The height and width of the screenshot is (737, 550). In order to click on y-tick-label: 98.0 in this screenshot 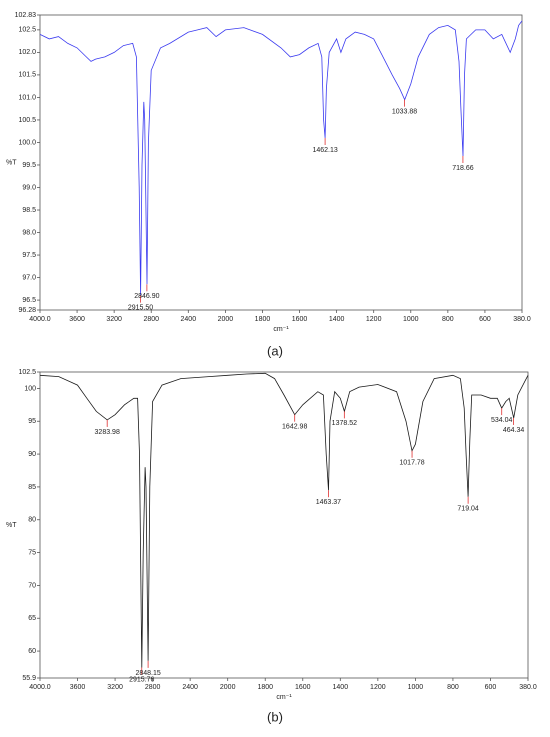, I will do `click(29, 232)`.